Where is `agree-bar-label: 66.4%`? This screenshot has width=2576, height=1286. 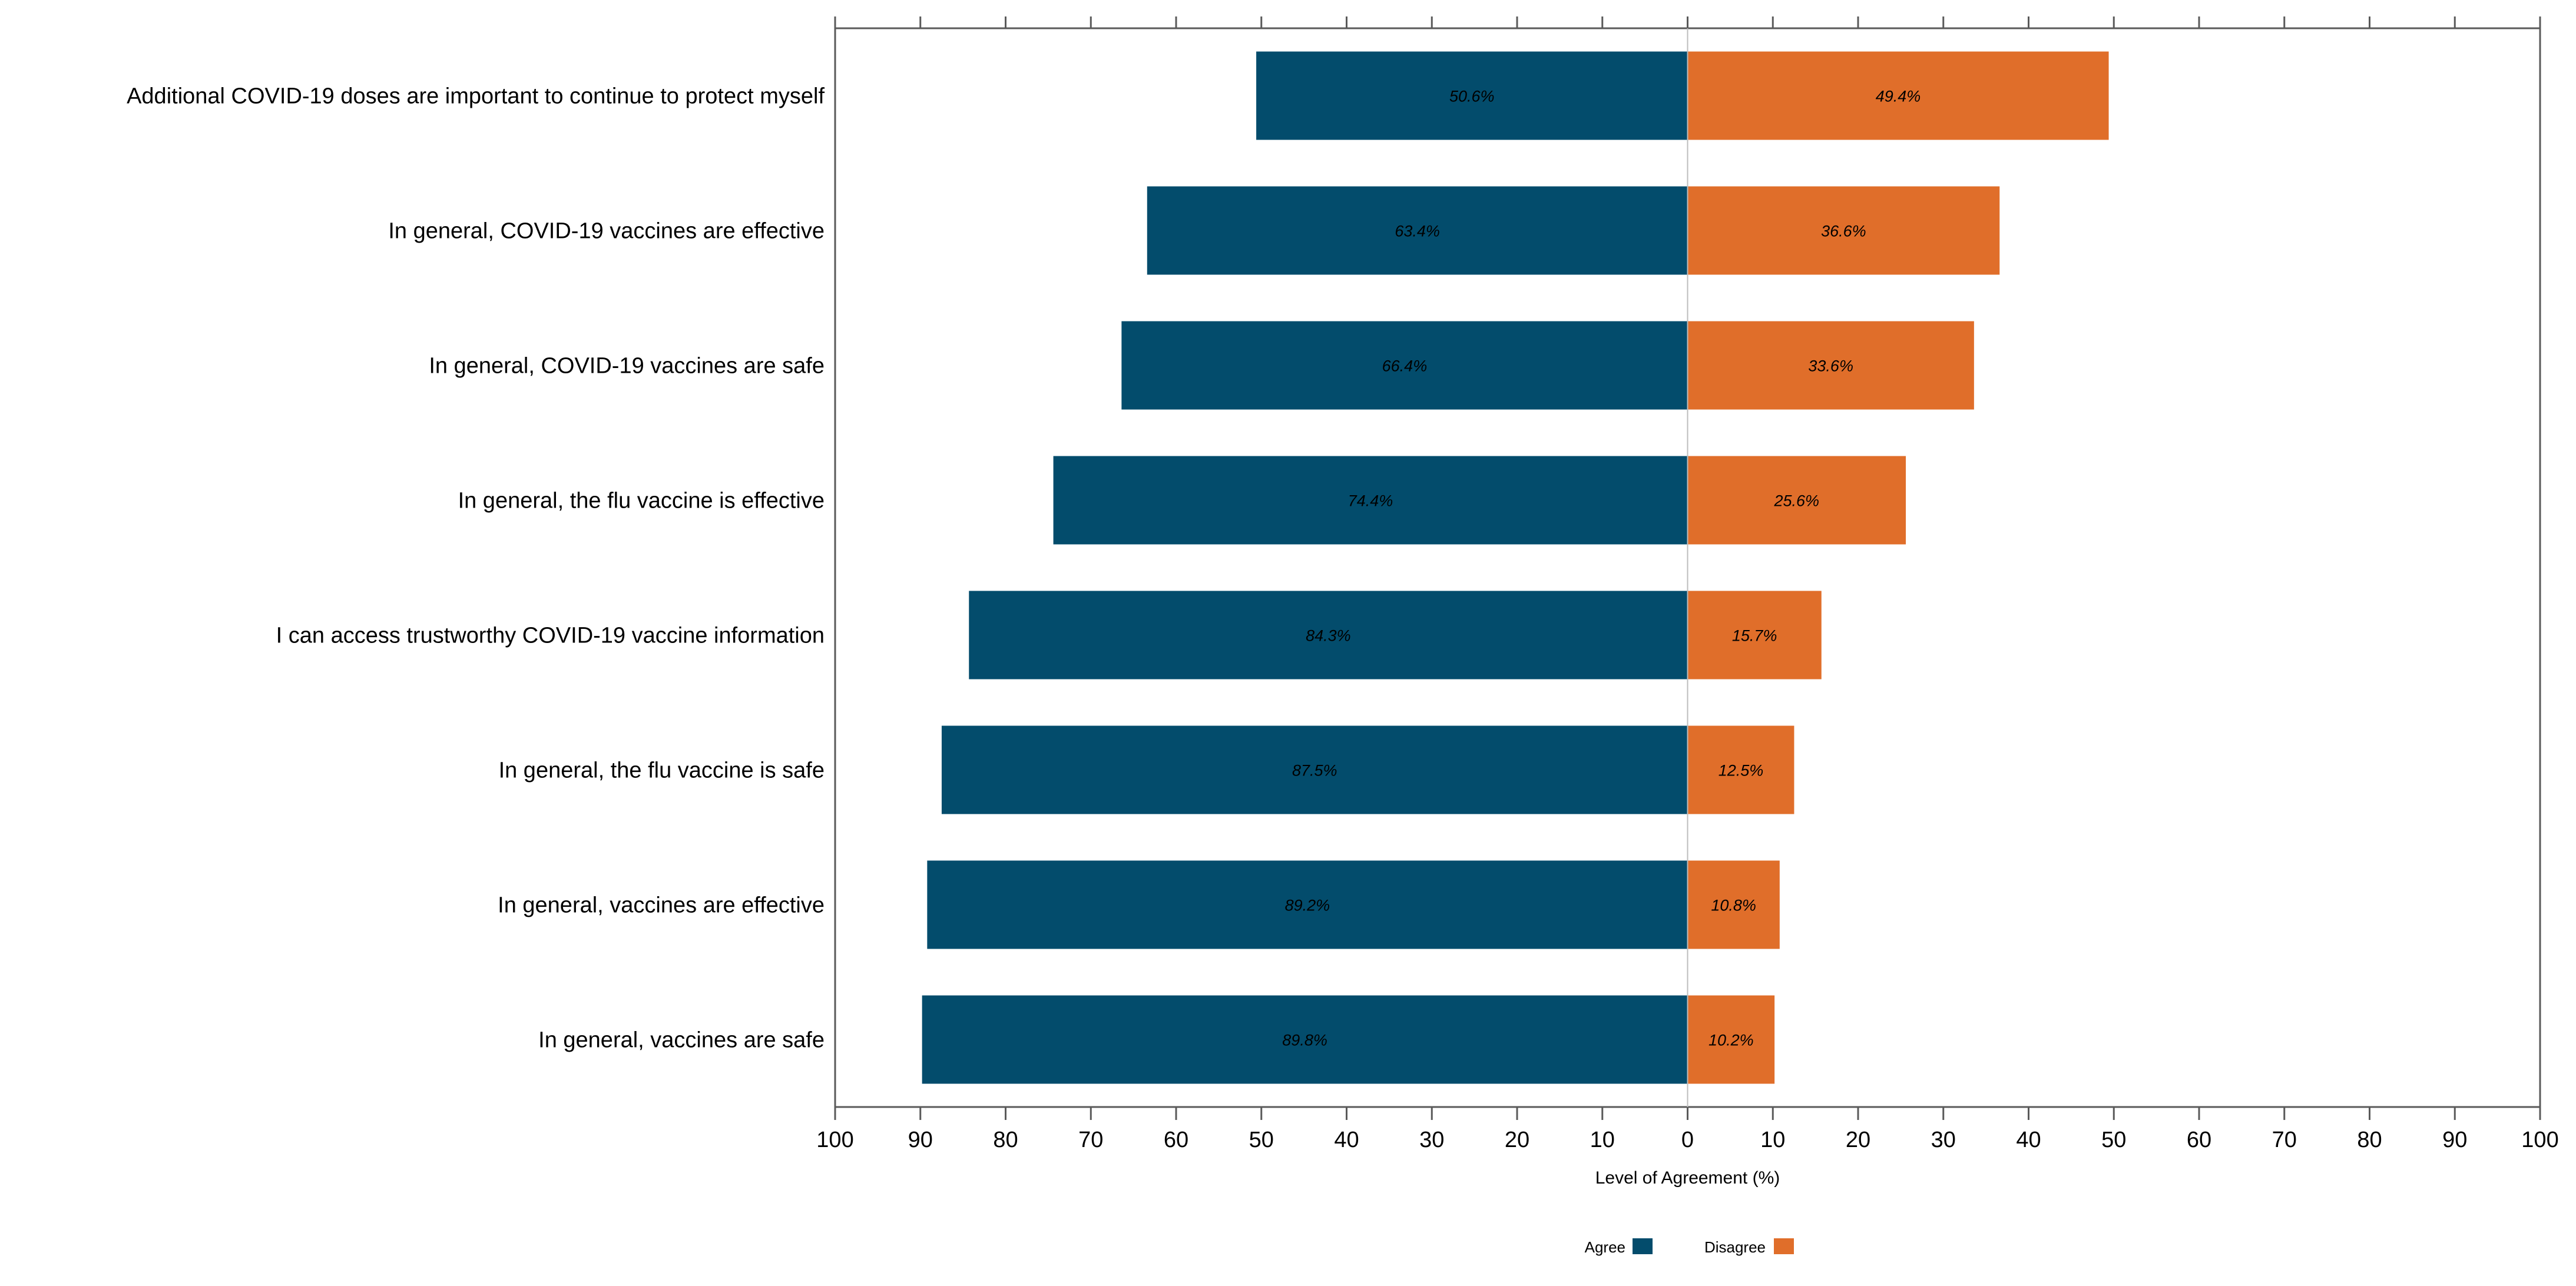 agree-bar-label: 66.4% is located at coordinates (1405, 366).